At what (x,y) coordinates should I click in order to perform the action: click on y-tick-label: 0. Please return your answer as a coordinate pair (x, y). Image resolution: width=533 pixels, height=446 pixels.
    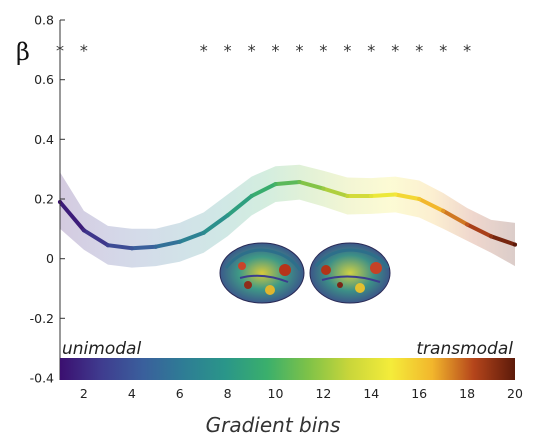
    Looking at the image, I should click on (50, 258).